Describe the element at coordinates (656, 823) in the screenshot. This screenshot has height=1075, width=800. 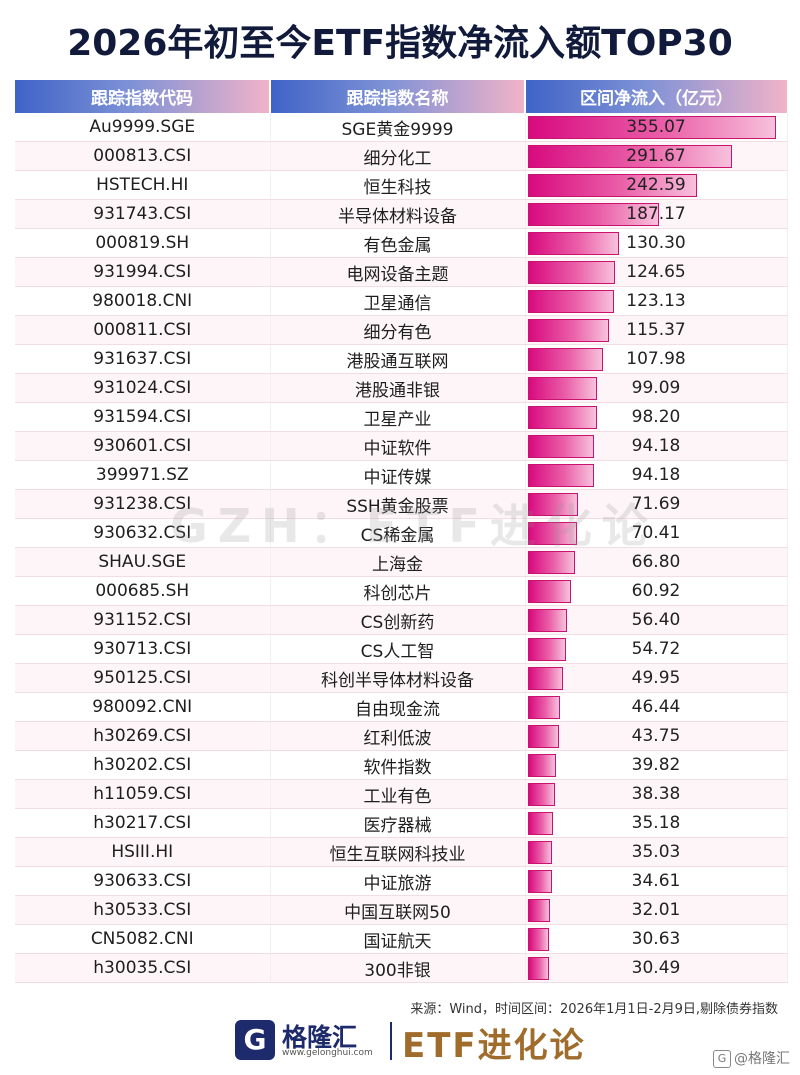
I see `net-inflow-cell: 35.18` at that location.